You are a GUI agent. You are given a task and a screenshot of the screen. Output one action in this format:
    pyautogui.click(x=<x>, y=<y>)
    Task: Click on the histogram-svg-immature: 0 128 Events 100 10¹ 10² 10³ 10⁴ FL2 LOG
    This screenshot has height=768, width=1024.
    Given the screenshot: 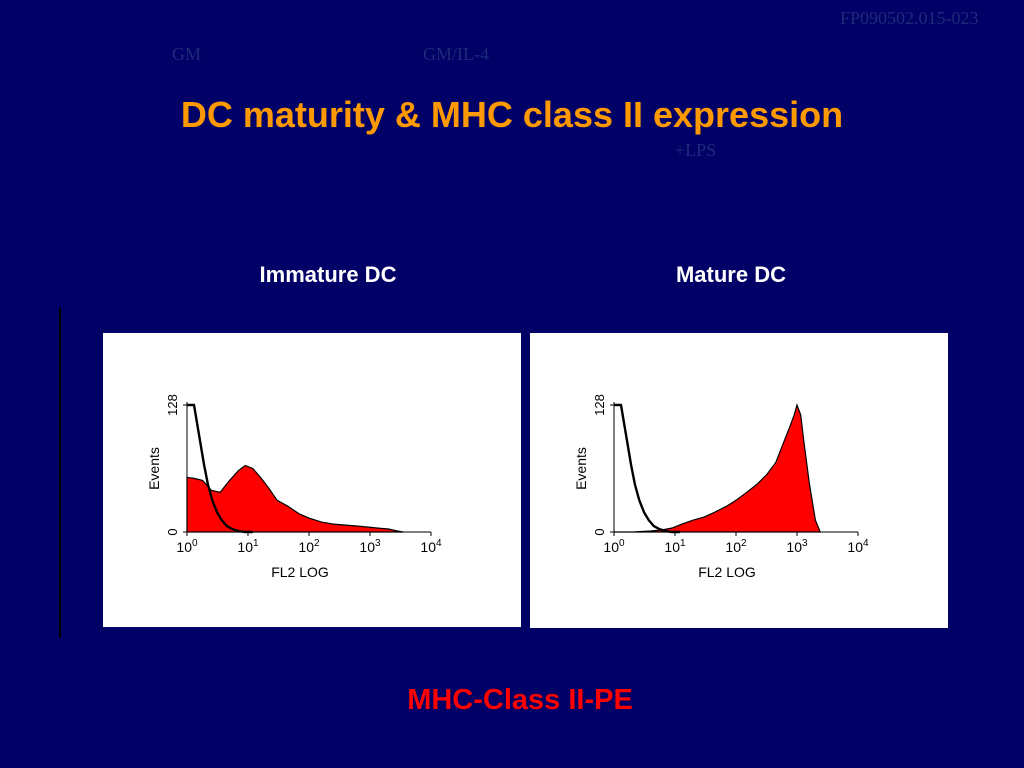 What is the action you would take?
    pyautogui.click(x=294, y=487)
    